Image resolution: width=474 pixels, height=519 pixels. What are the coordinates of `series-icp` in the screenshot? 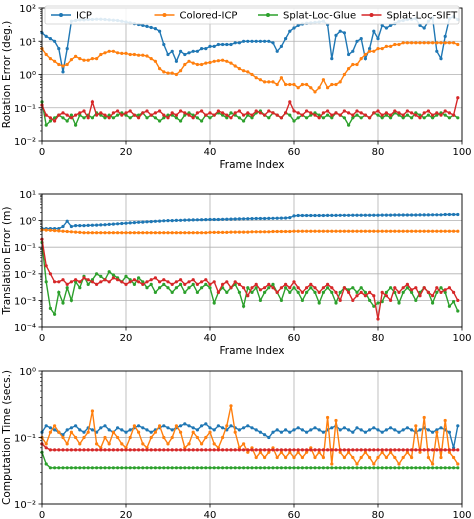 It's located at (250, 221).